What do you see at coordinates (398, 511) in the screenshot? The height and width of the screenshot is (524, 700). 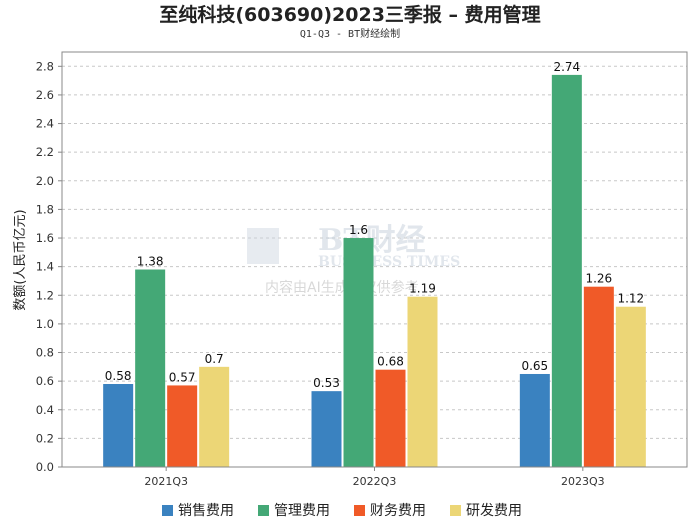 I see `legend-label: 财务费用` at bounding box center [398, 511].